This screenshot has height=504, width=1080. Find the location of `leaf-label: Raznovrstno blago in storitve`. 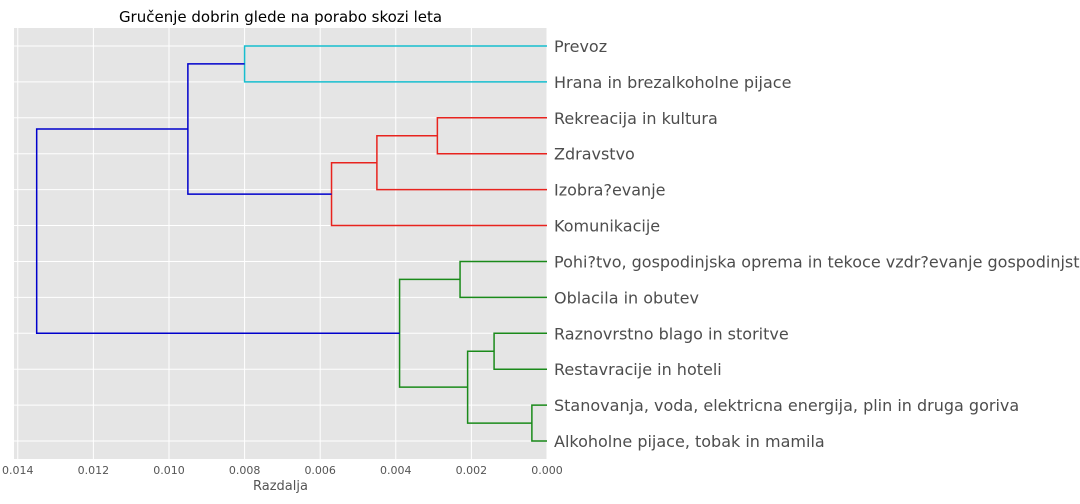

leaf-label: Raznovrstno blago in storitve is located at coordinates (671, 333).